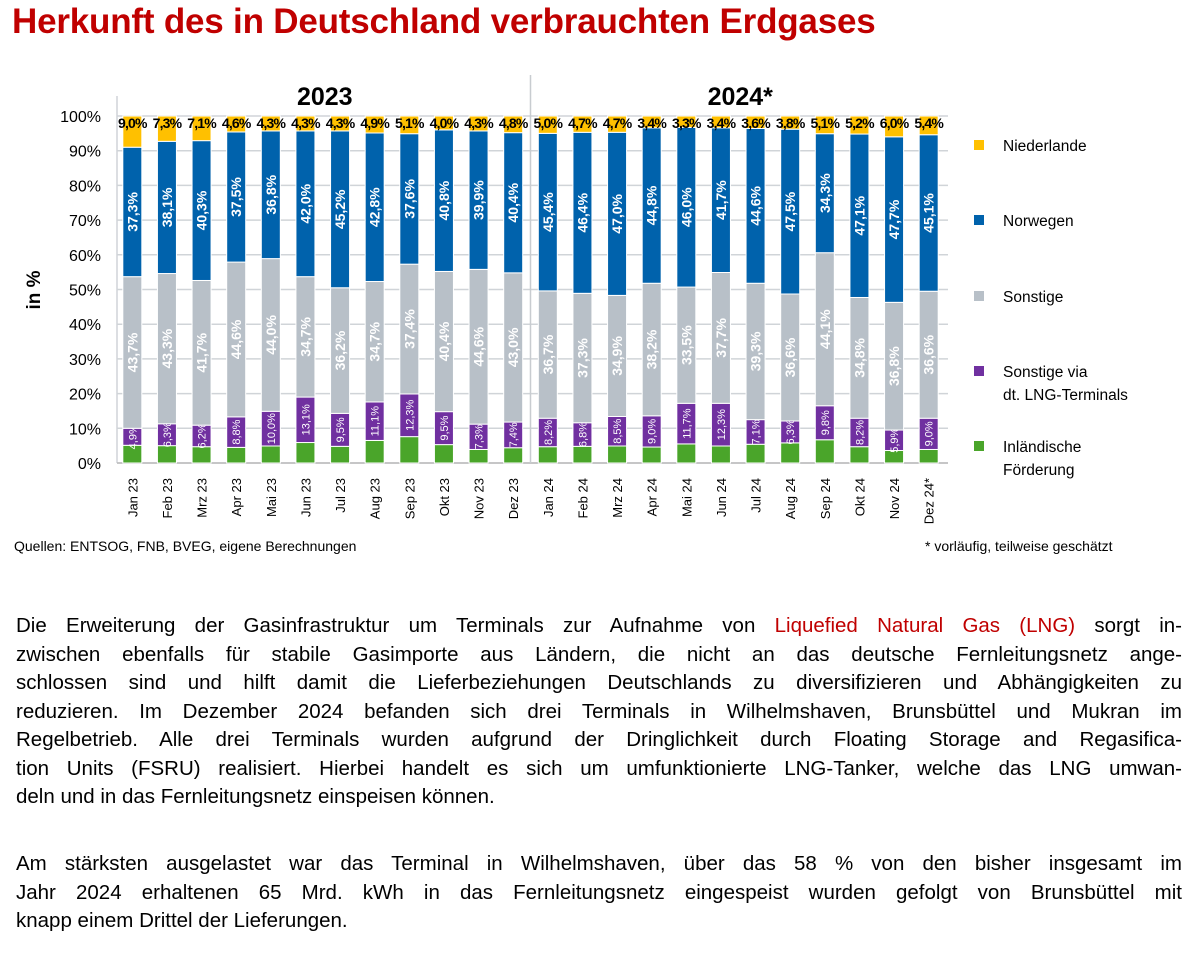 The width and height of the screenshot is (1200, 953). Describe the element at coordinates (236, 497) in the screenshot. I see `x-tick-label: Apr 23` at that location.